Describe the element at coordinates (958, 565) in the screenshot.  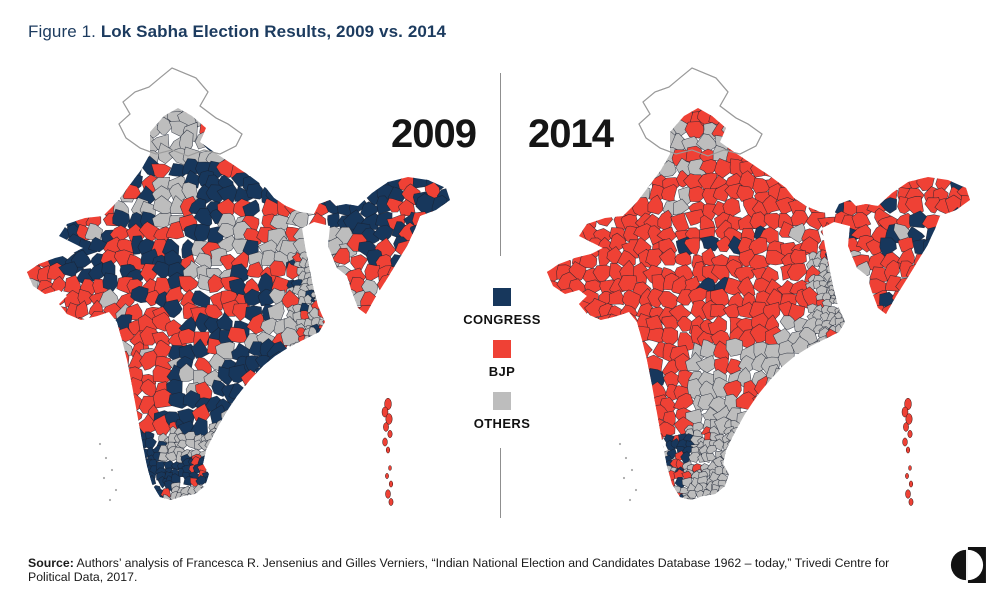
I see `logo-black-halfdisc` at that location.